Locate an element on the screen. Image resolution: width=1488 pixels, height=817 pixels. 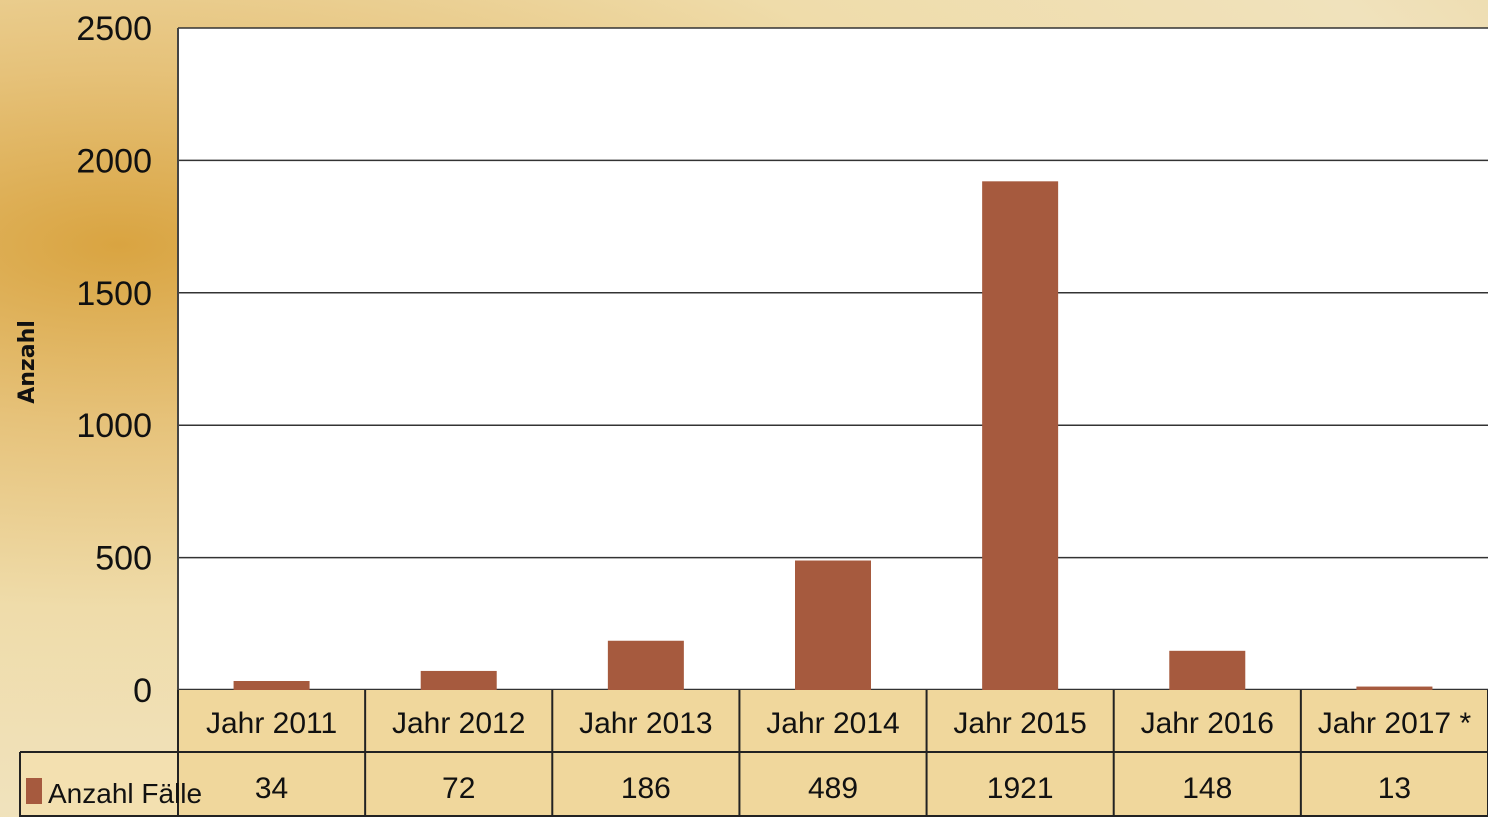
y-tick-label: 2500 is located at coordinates (114, 29).